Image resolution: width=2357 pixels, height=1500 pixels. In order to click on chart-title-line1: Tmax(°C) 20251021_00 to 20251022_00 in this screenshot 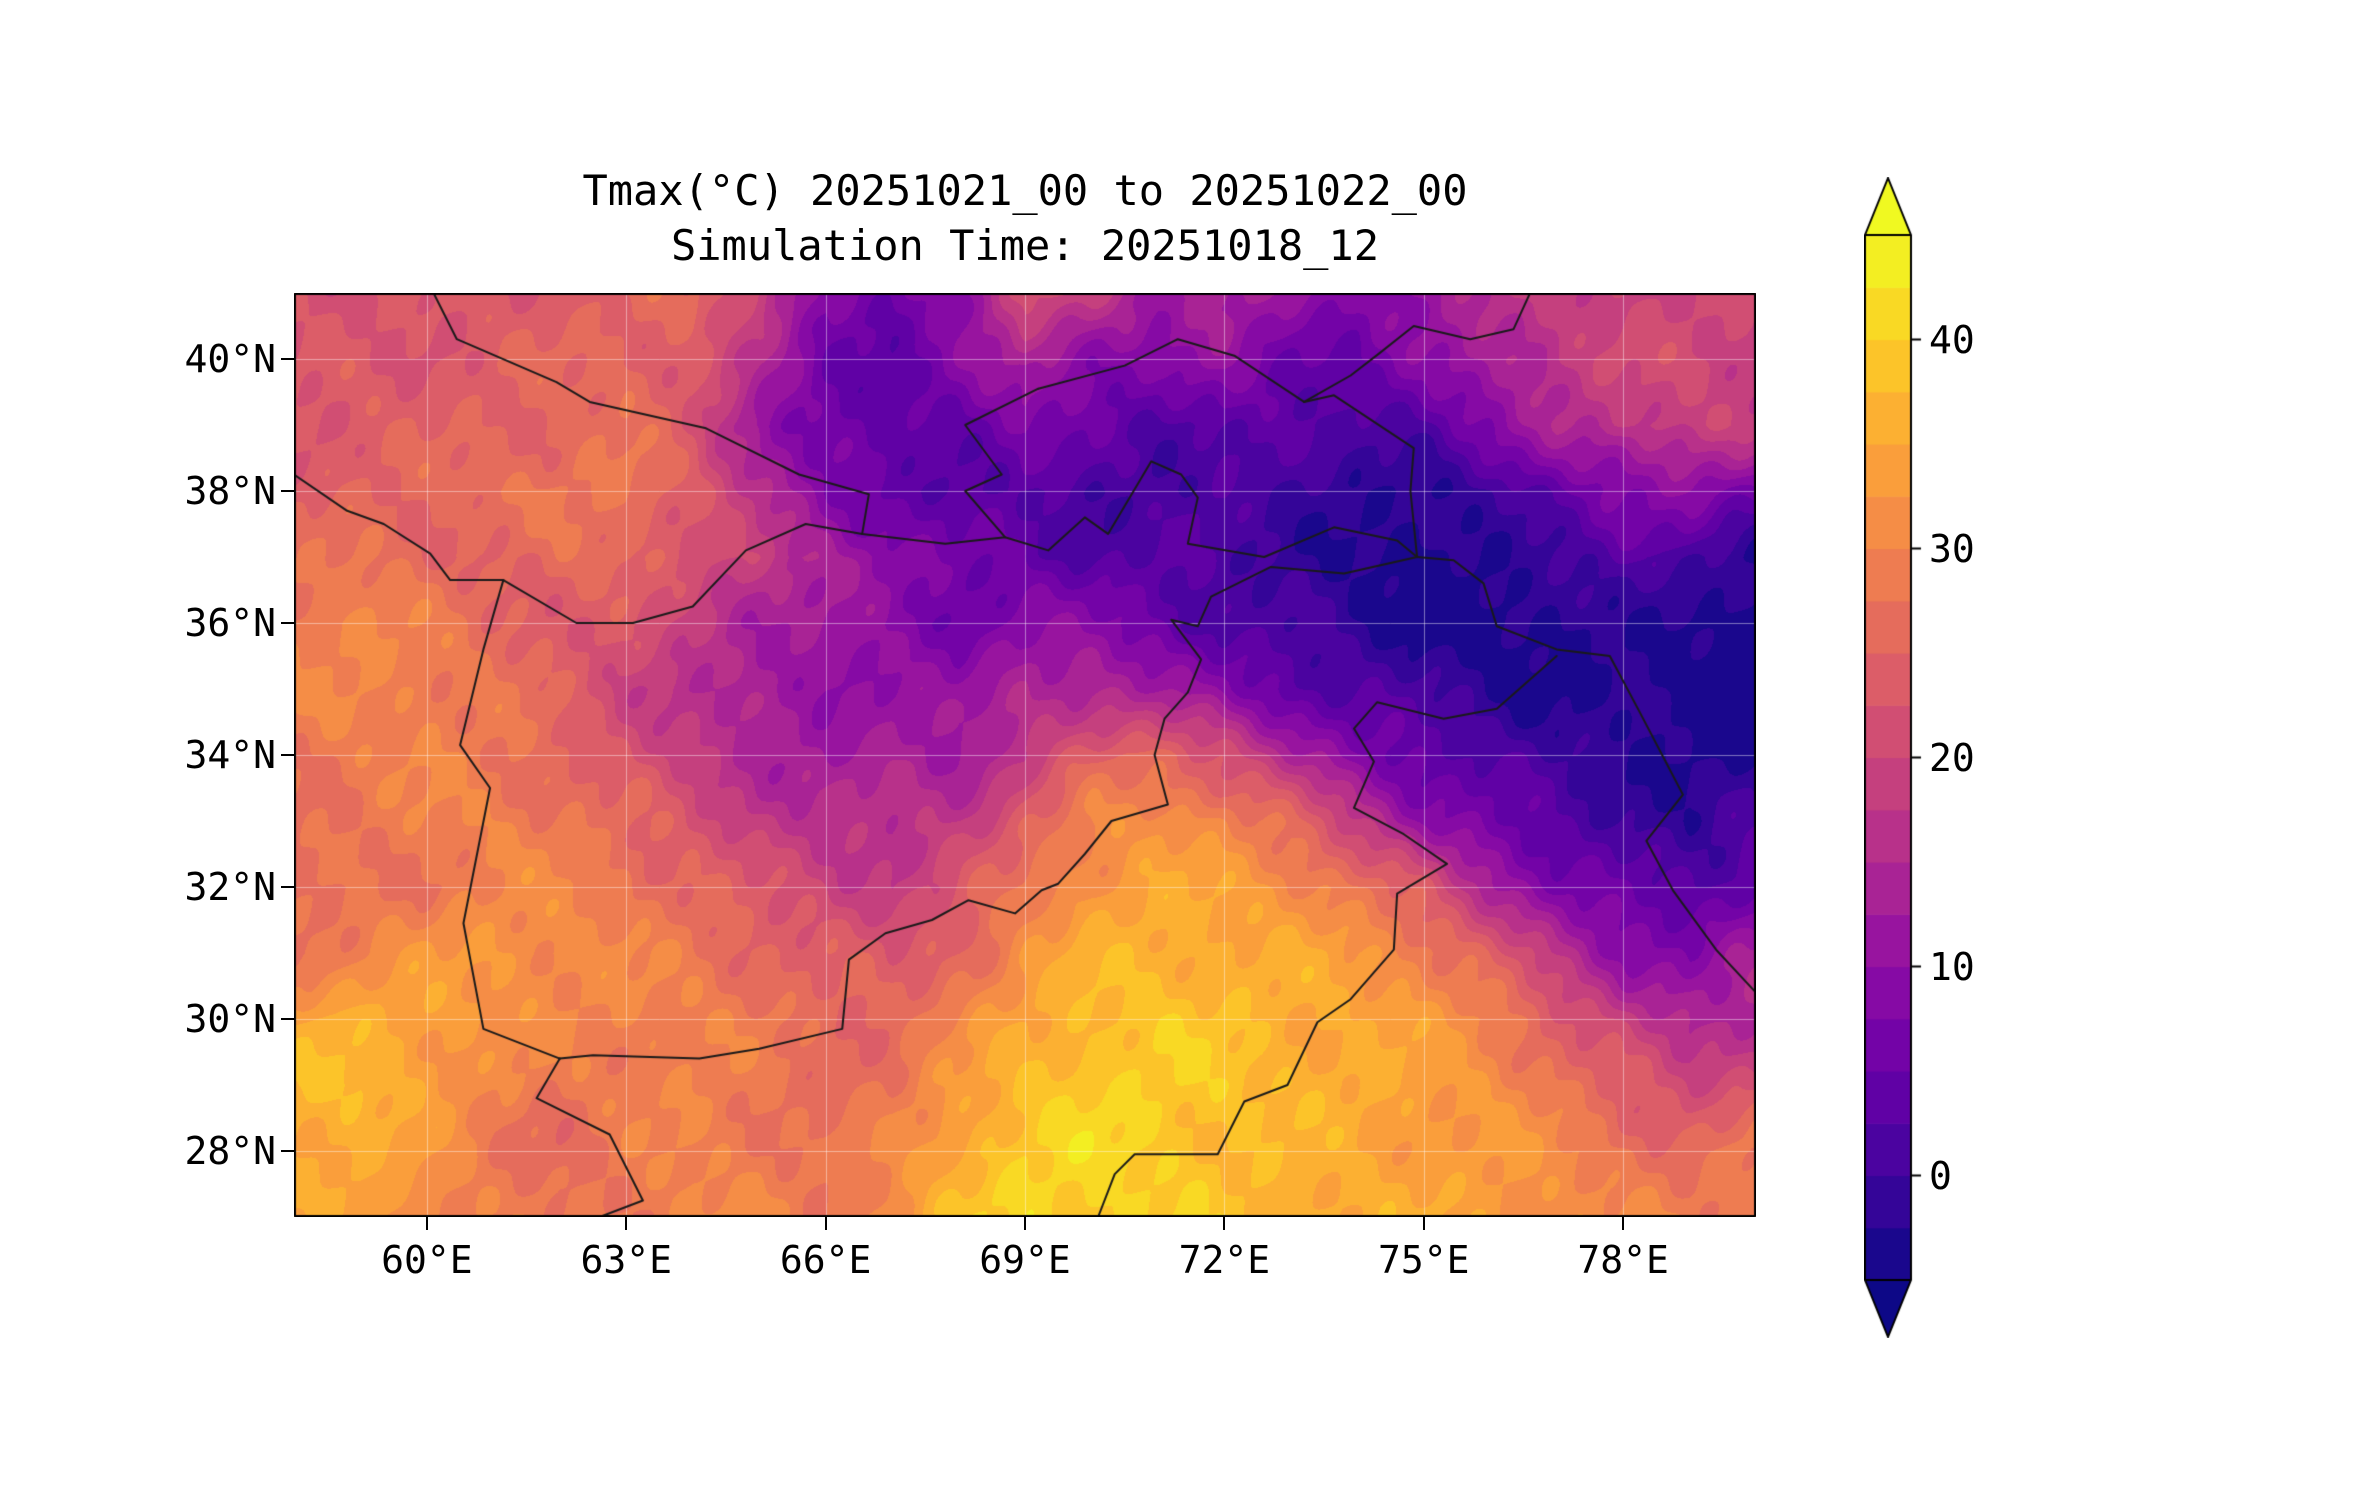, I will do `click(1025, 190)`.